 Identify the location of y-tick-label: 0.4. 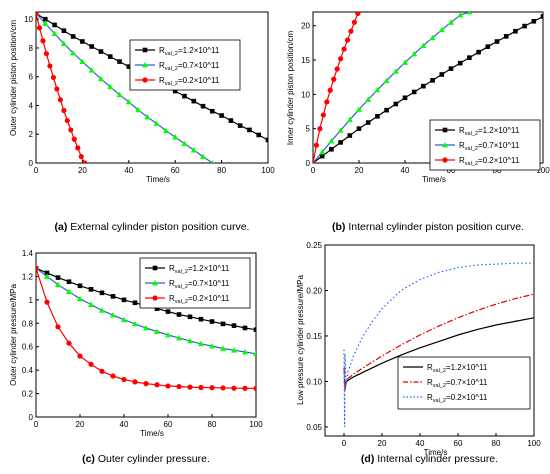
(28, 370).